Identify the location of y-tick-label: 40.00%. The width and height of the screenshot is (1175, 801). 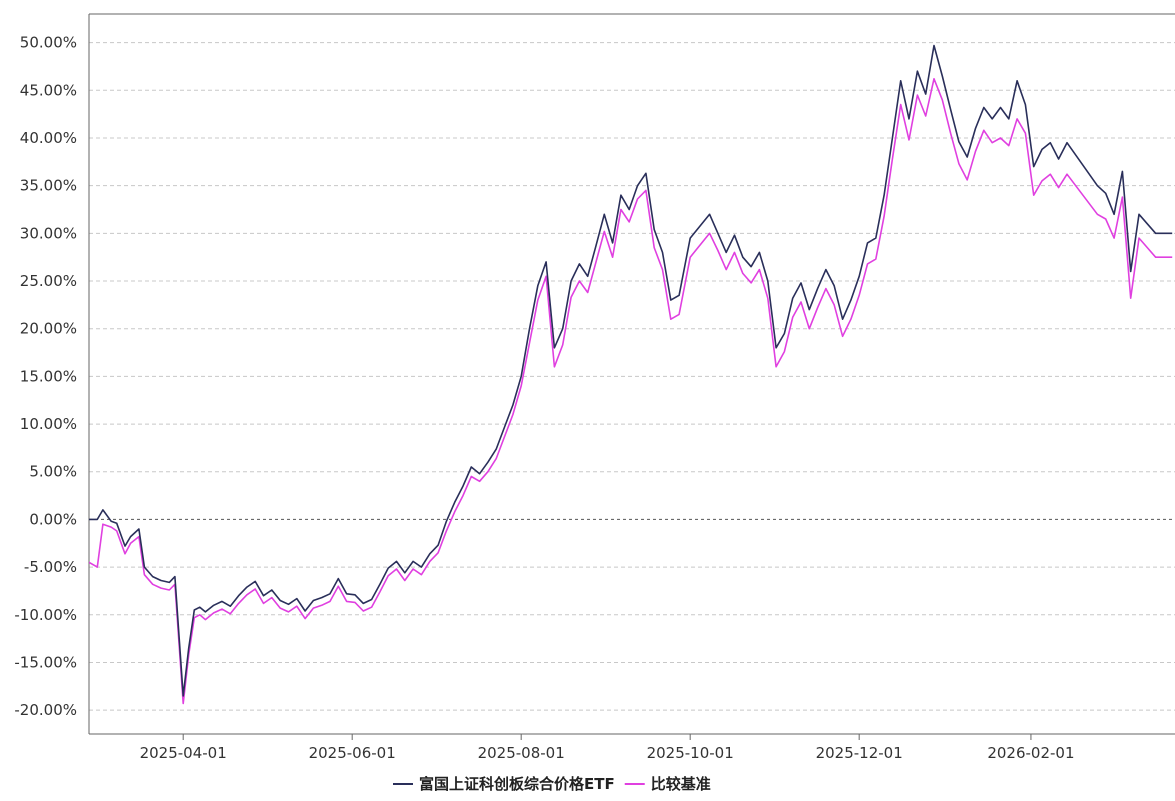
(48, 138).